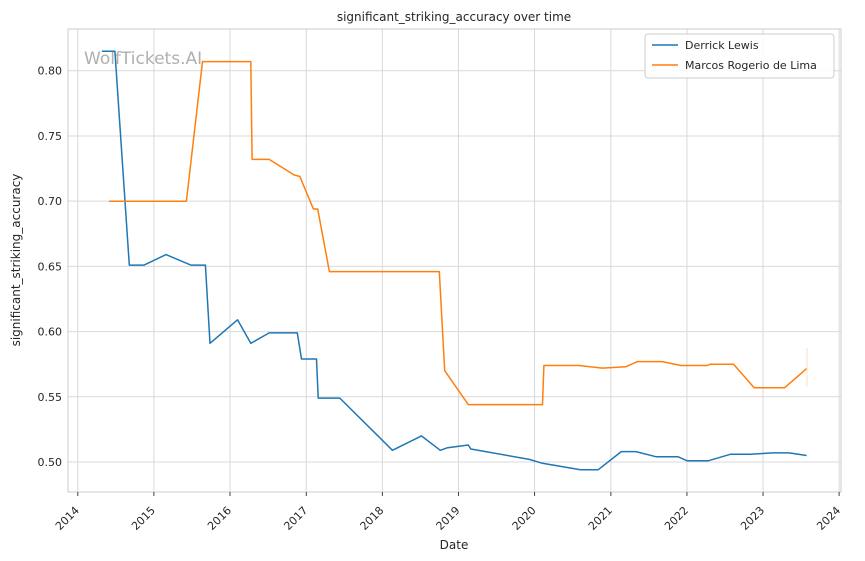 The image size is (865, 561). I want to click on x-tick-label: 2014, so click(67, 518).